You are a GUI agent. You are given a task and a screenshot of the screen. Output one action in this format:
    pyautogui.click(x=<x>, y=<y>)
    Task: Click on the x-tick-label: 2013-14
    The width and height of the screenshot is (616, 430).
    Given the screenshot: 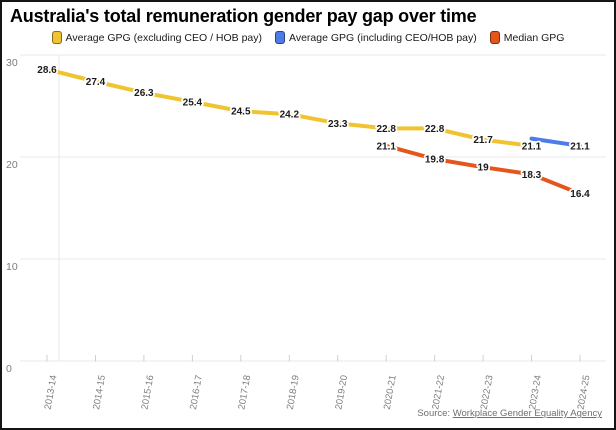 What is the action you would take?
    pyautogui.click(x=51, y=392)
    